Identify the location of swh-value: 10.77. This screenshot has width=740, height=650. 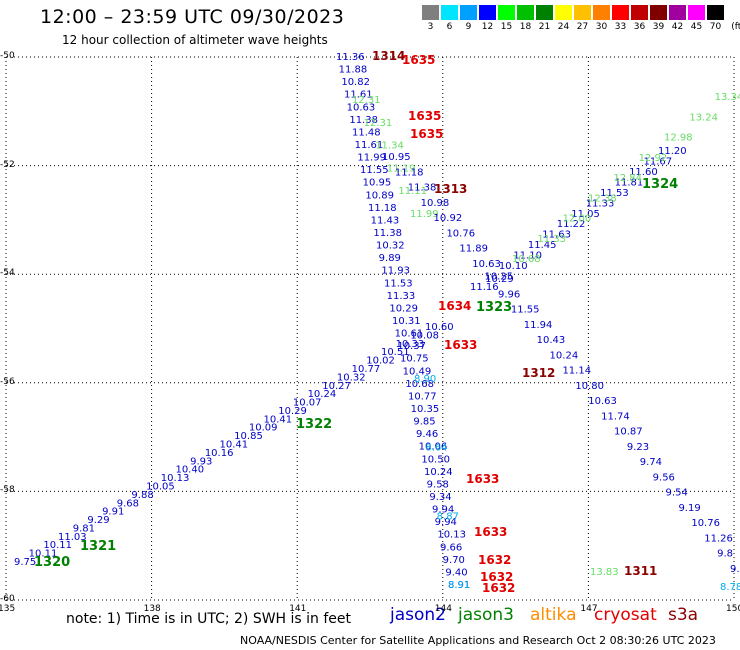
(366, 369).